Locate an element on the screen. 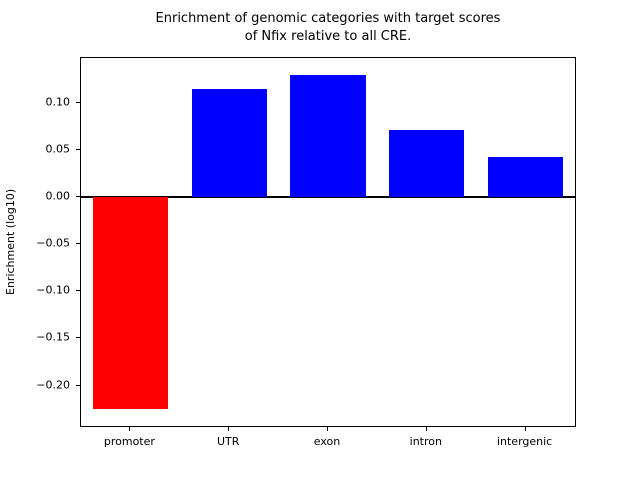 This screenshot has width=640, height=480. x-axis-ticks: promoter UTR exon intron intergenic is located at coordinates (328, 442).